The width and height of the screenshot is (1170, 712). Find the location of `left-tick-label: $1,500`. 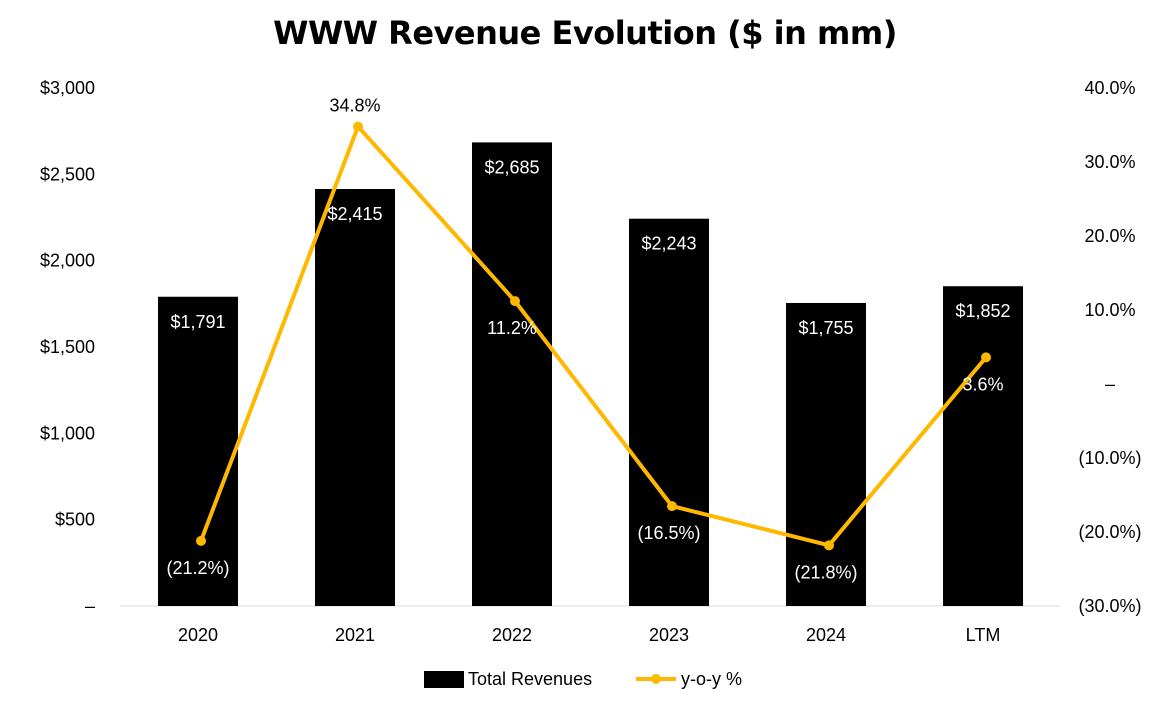

left-tick-label: $1,500 is located at coordinates (67, 347).